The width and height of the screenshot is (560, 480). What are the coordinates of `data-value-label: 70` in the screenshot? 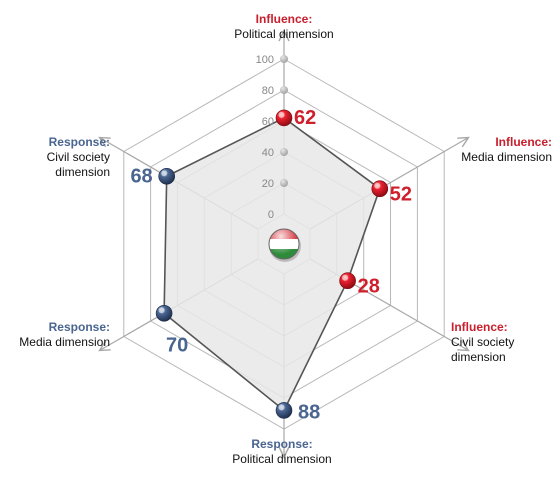 It's located at (177, 345).